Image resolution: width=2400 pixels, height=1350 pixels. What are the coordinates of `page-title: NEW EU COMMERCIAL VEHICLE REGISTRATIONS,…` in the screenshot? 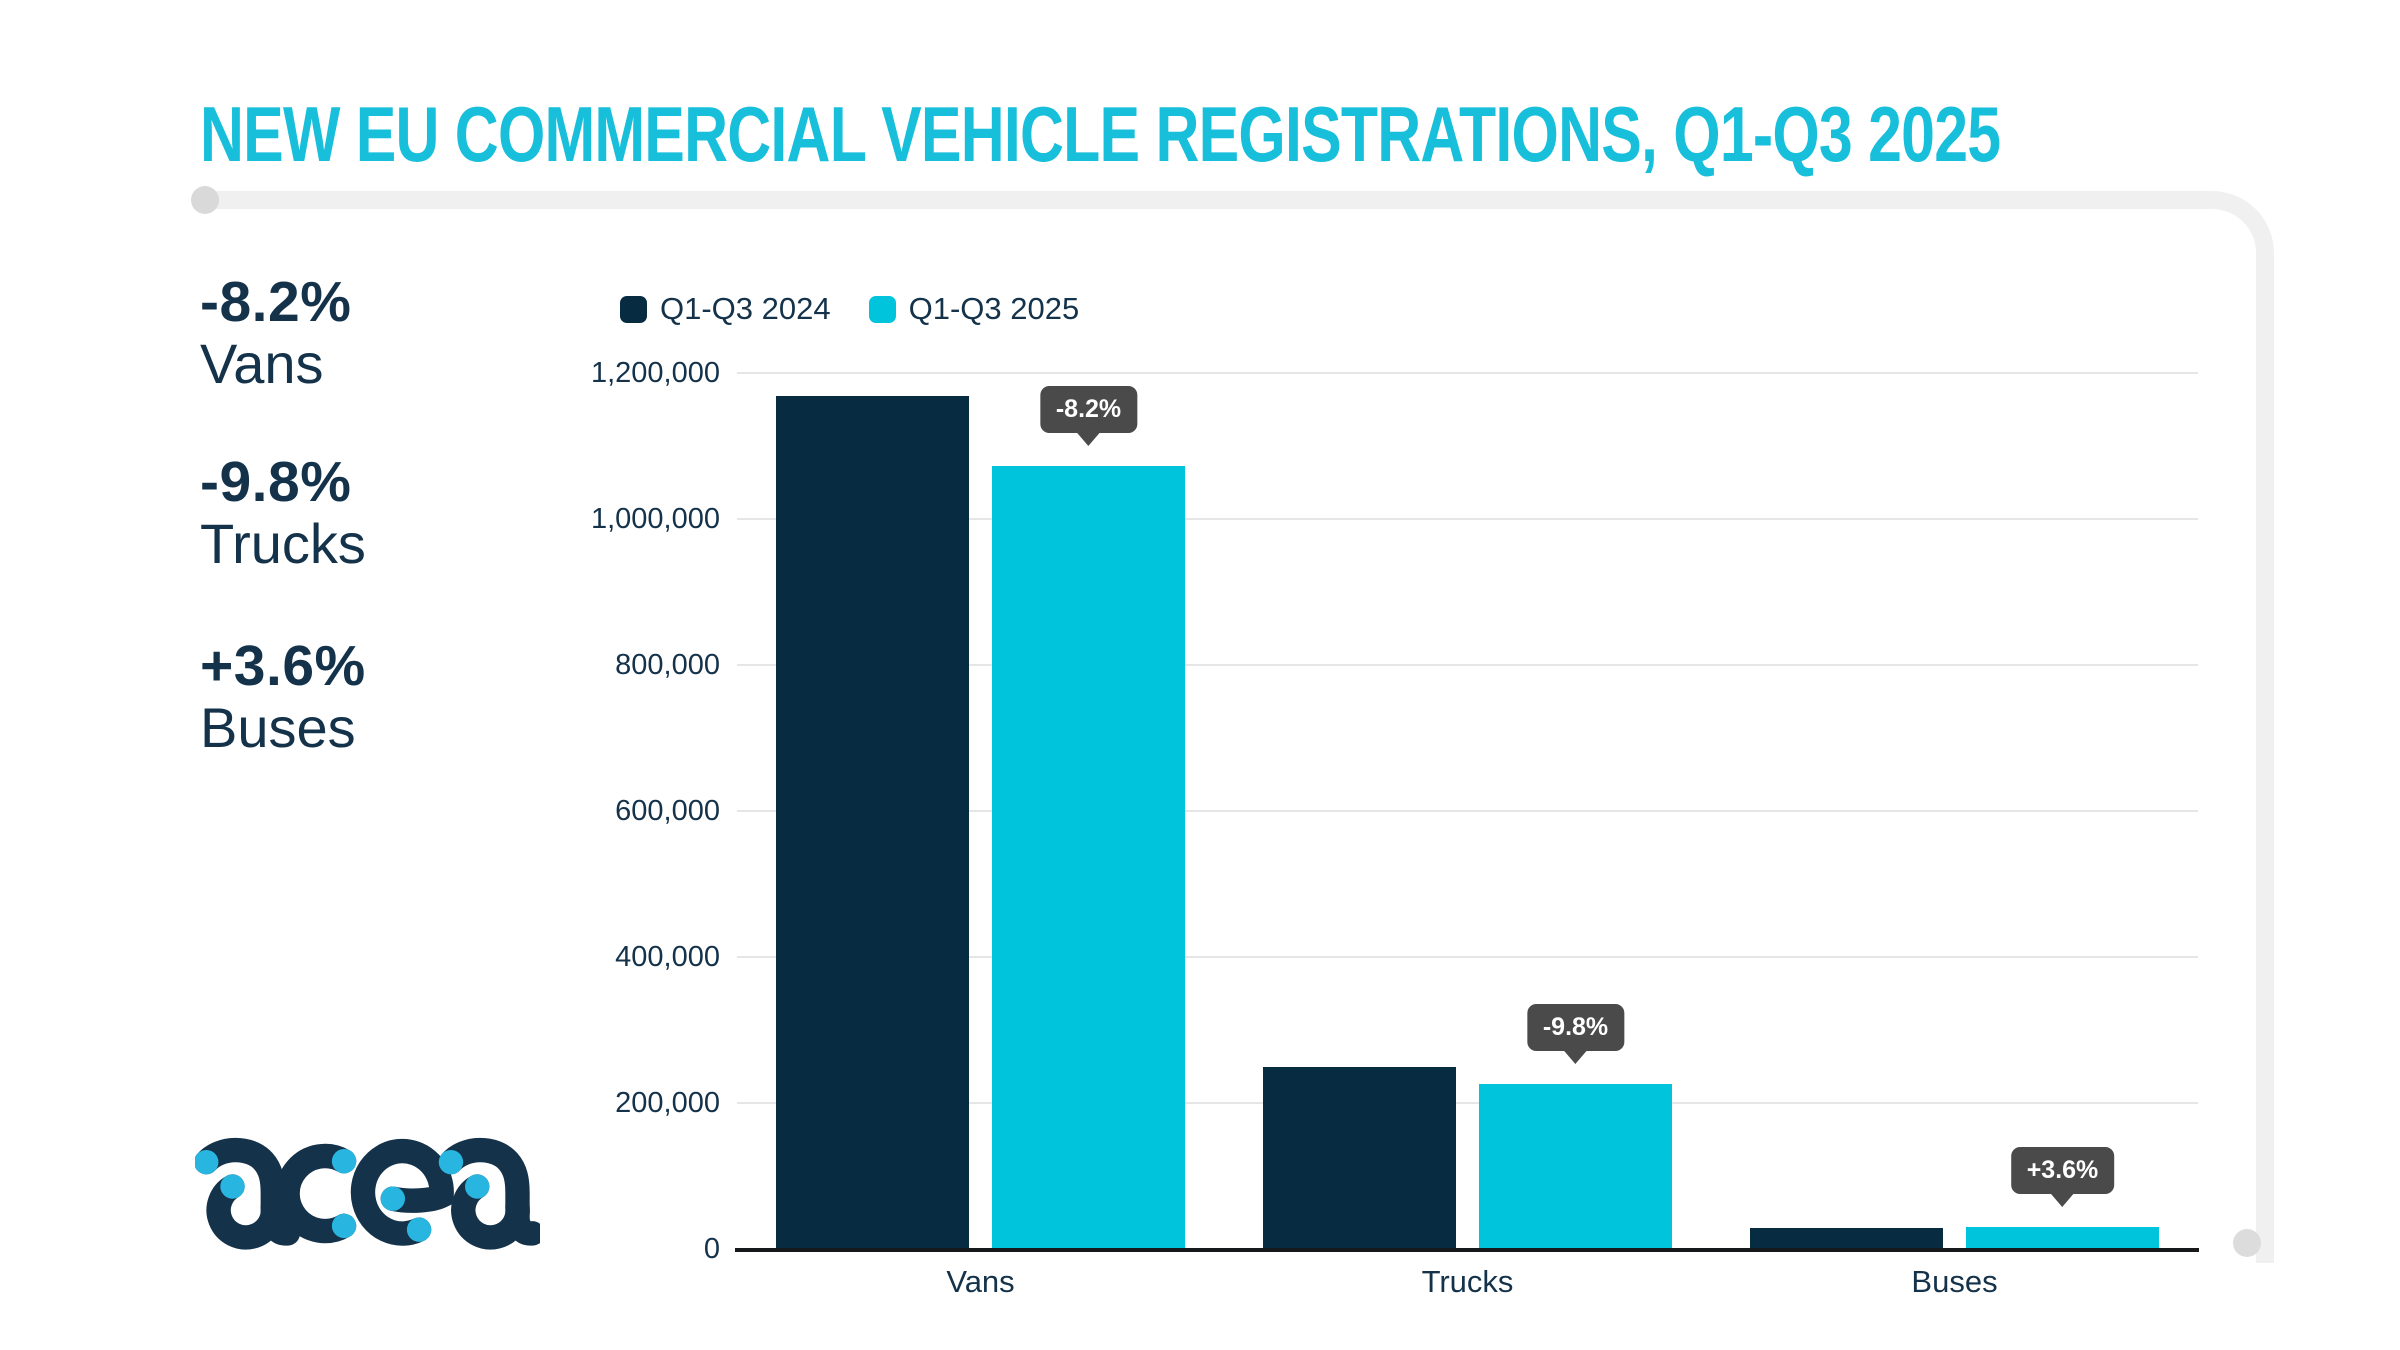 It's located at (1100, 134).